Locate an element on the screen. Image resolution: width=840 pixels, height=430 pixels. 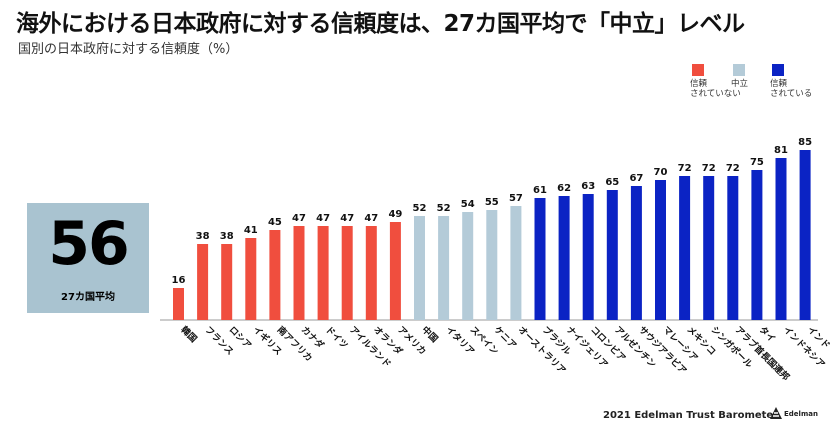
chart-subtitle: 国別の日本政府に対する信頼度（%） is located at coordinates (128, 49).